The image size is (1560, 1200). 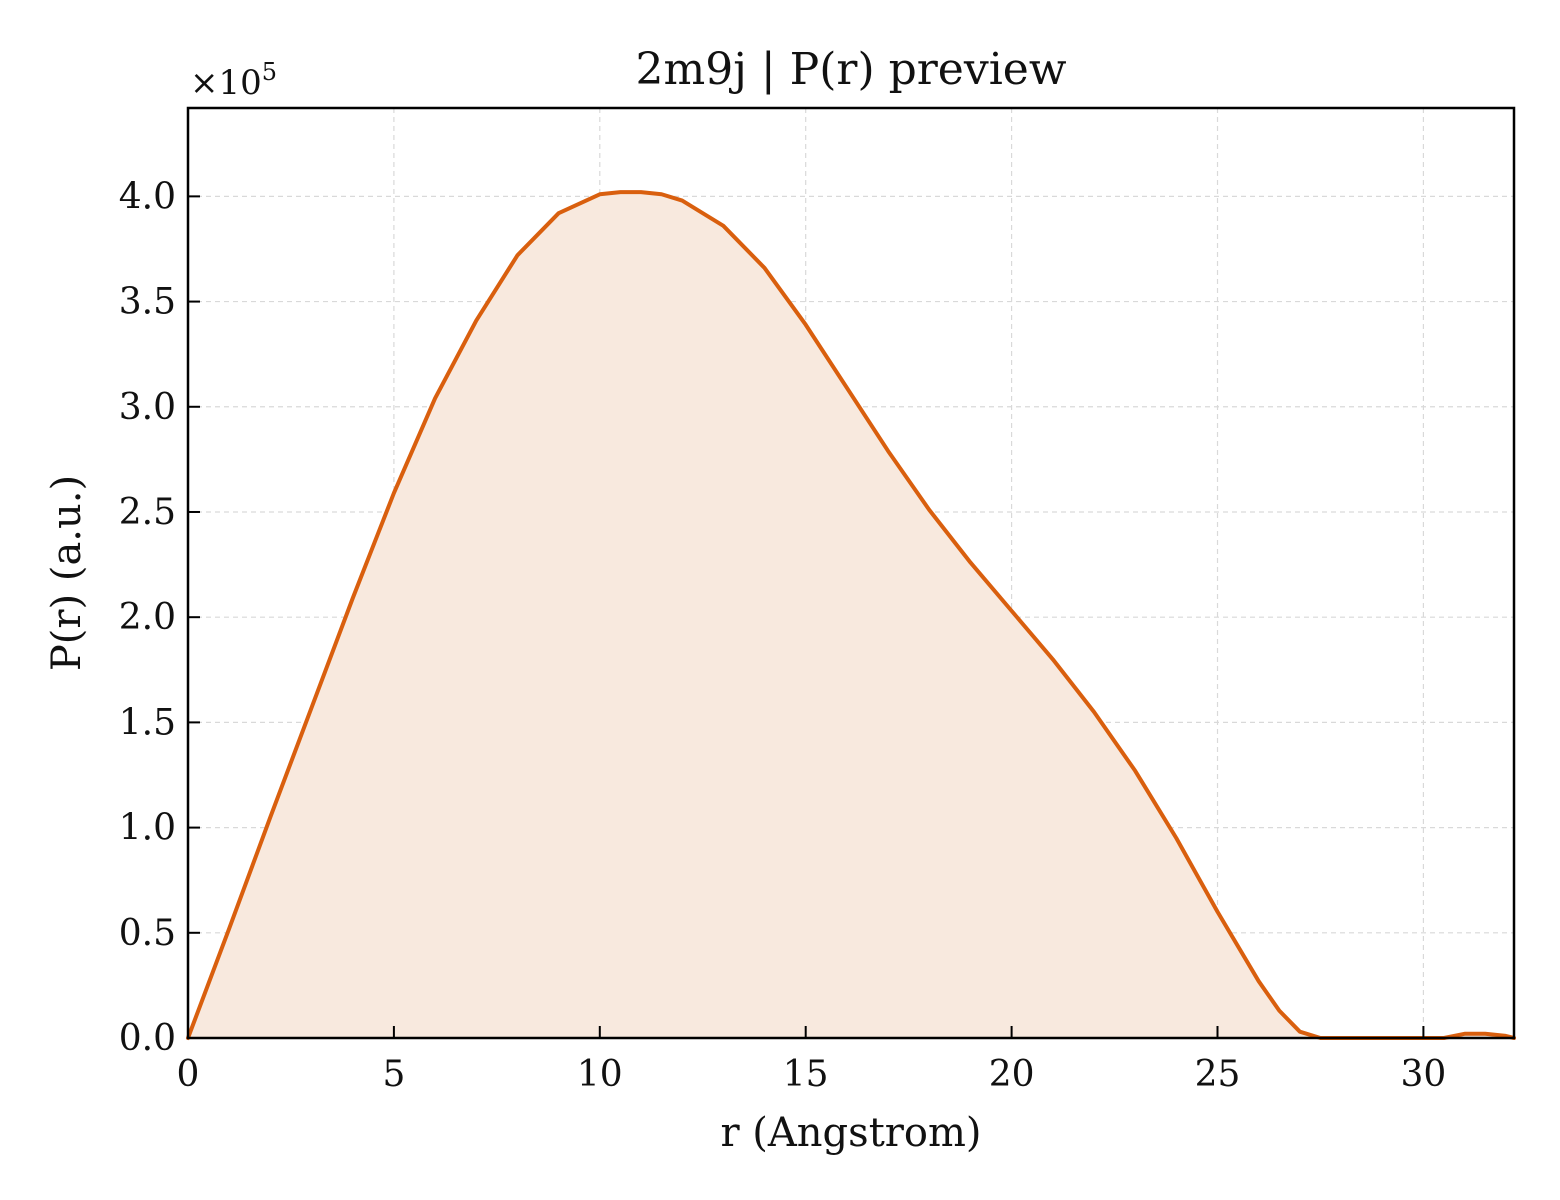 What do you see at coordinates (600, 1074) in the screenshot?
I see `x-tick-label-2: 10` at bounding box center [600, 1074].